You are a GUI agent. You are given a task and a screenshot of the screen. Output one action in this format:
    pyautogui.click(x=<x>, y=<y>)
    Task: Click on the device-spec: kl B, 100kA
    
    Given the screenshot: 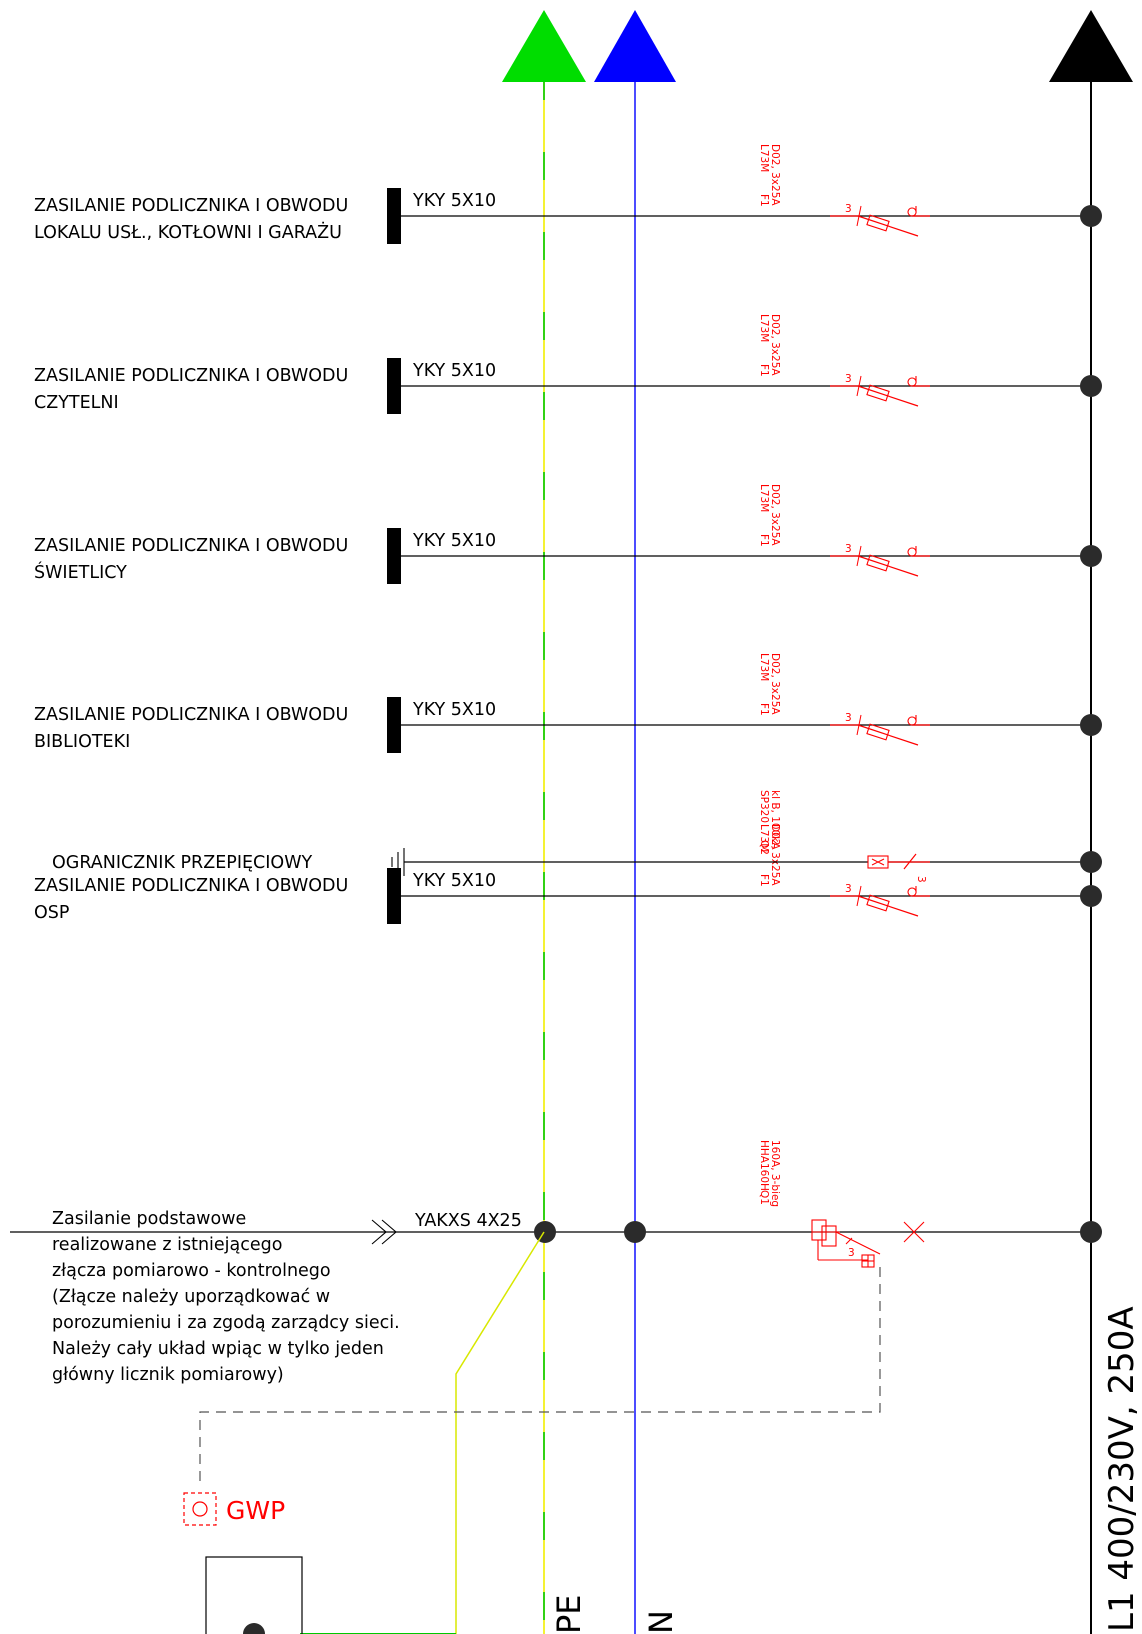 What is the action you would take?
    pyautogui.click(x=775, y=820)
    